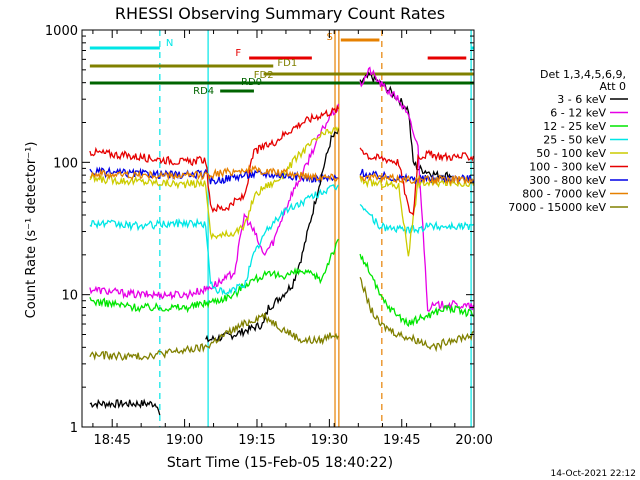 The image size is (640, 480). Describe the element at coordinates (74, 428) in the screenshot. I see `y-tick-label: 1` at that location.